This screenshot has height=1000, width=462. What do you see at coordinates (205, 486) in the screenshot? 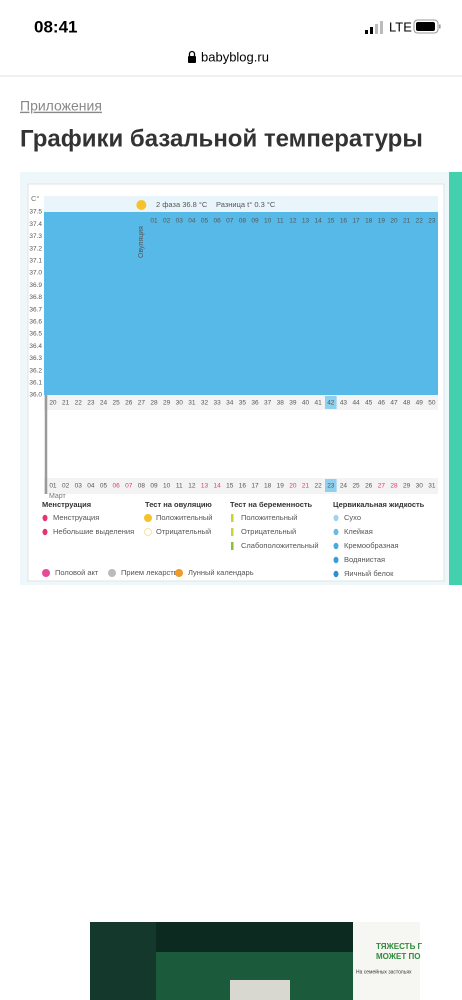
I see `date-label: 13` at bounding box center [205, 486].